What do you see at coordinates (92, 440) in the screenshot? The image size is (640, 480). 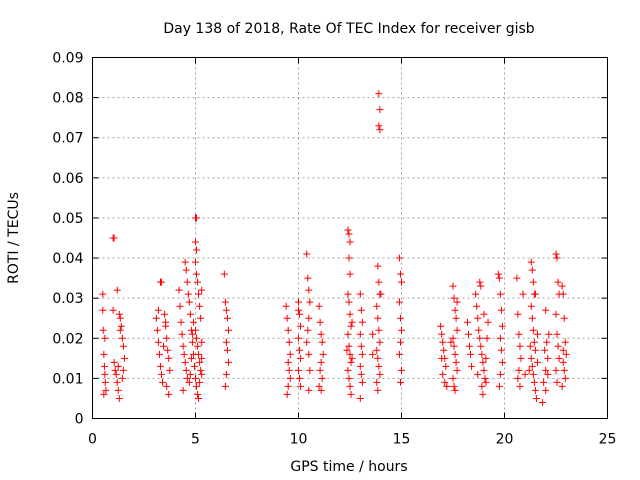 I see `x-tick-label: 0` at bounding box center [92, 440].